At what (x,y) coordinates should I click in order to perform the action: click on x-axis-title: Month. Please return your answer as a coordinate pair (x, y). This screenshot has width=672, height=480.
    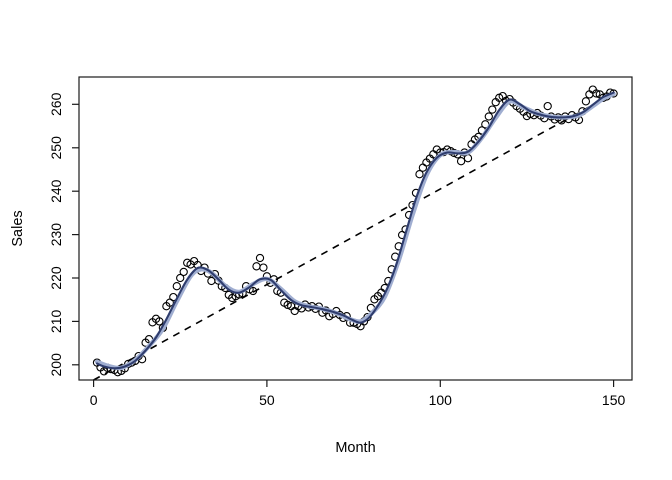
    Looking at the image, I should click on (355, 448).